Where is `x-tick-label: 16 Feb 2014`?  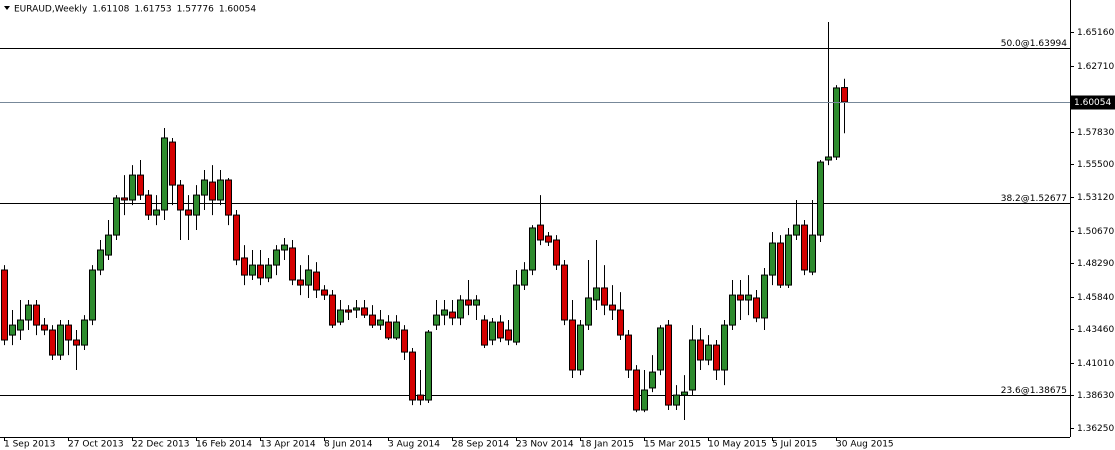
x-tick-label: 16 Feb 2014 is located at coordinates (224, 445).